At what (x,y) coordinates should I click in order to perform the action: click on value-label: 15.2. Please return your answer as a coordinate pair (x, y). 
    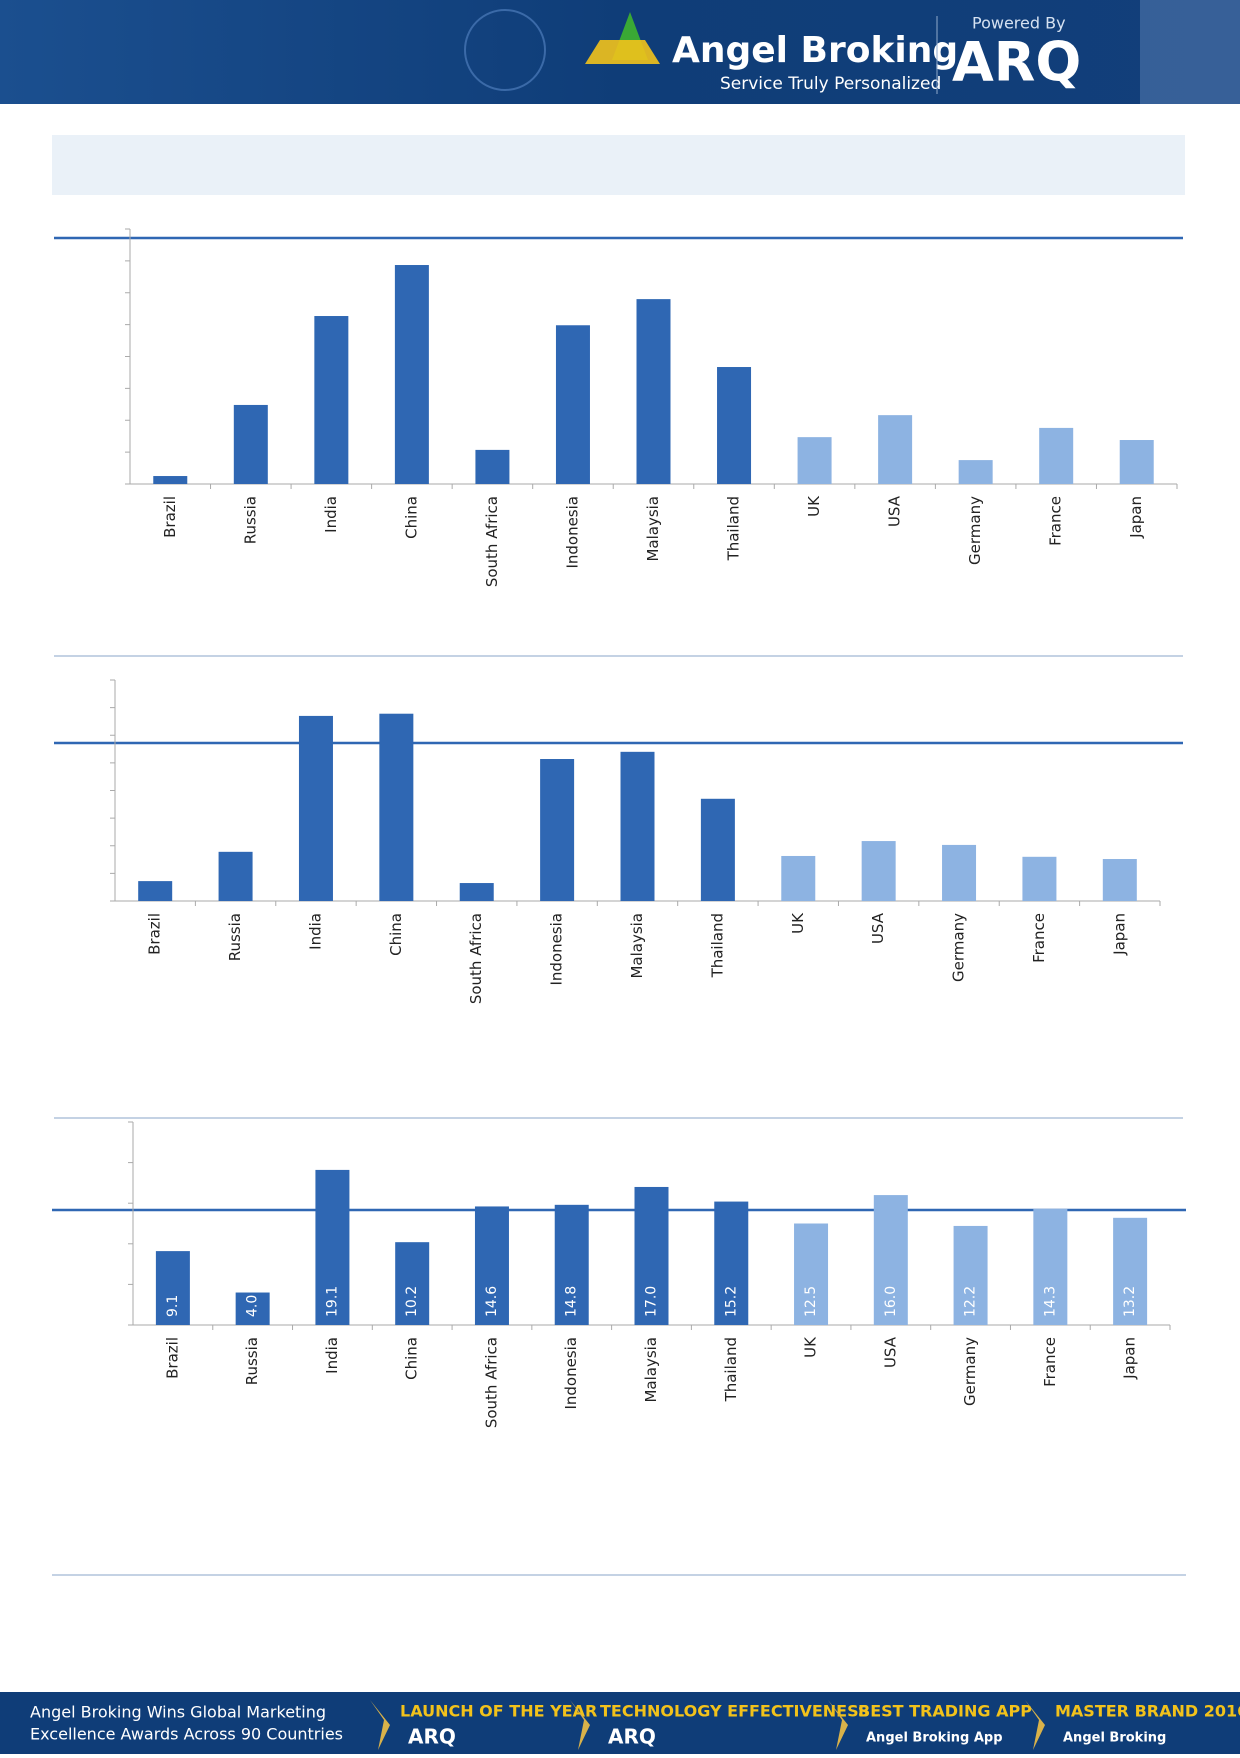
    Looking at the image, I should click on (731, 1301).